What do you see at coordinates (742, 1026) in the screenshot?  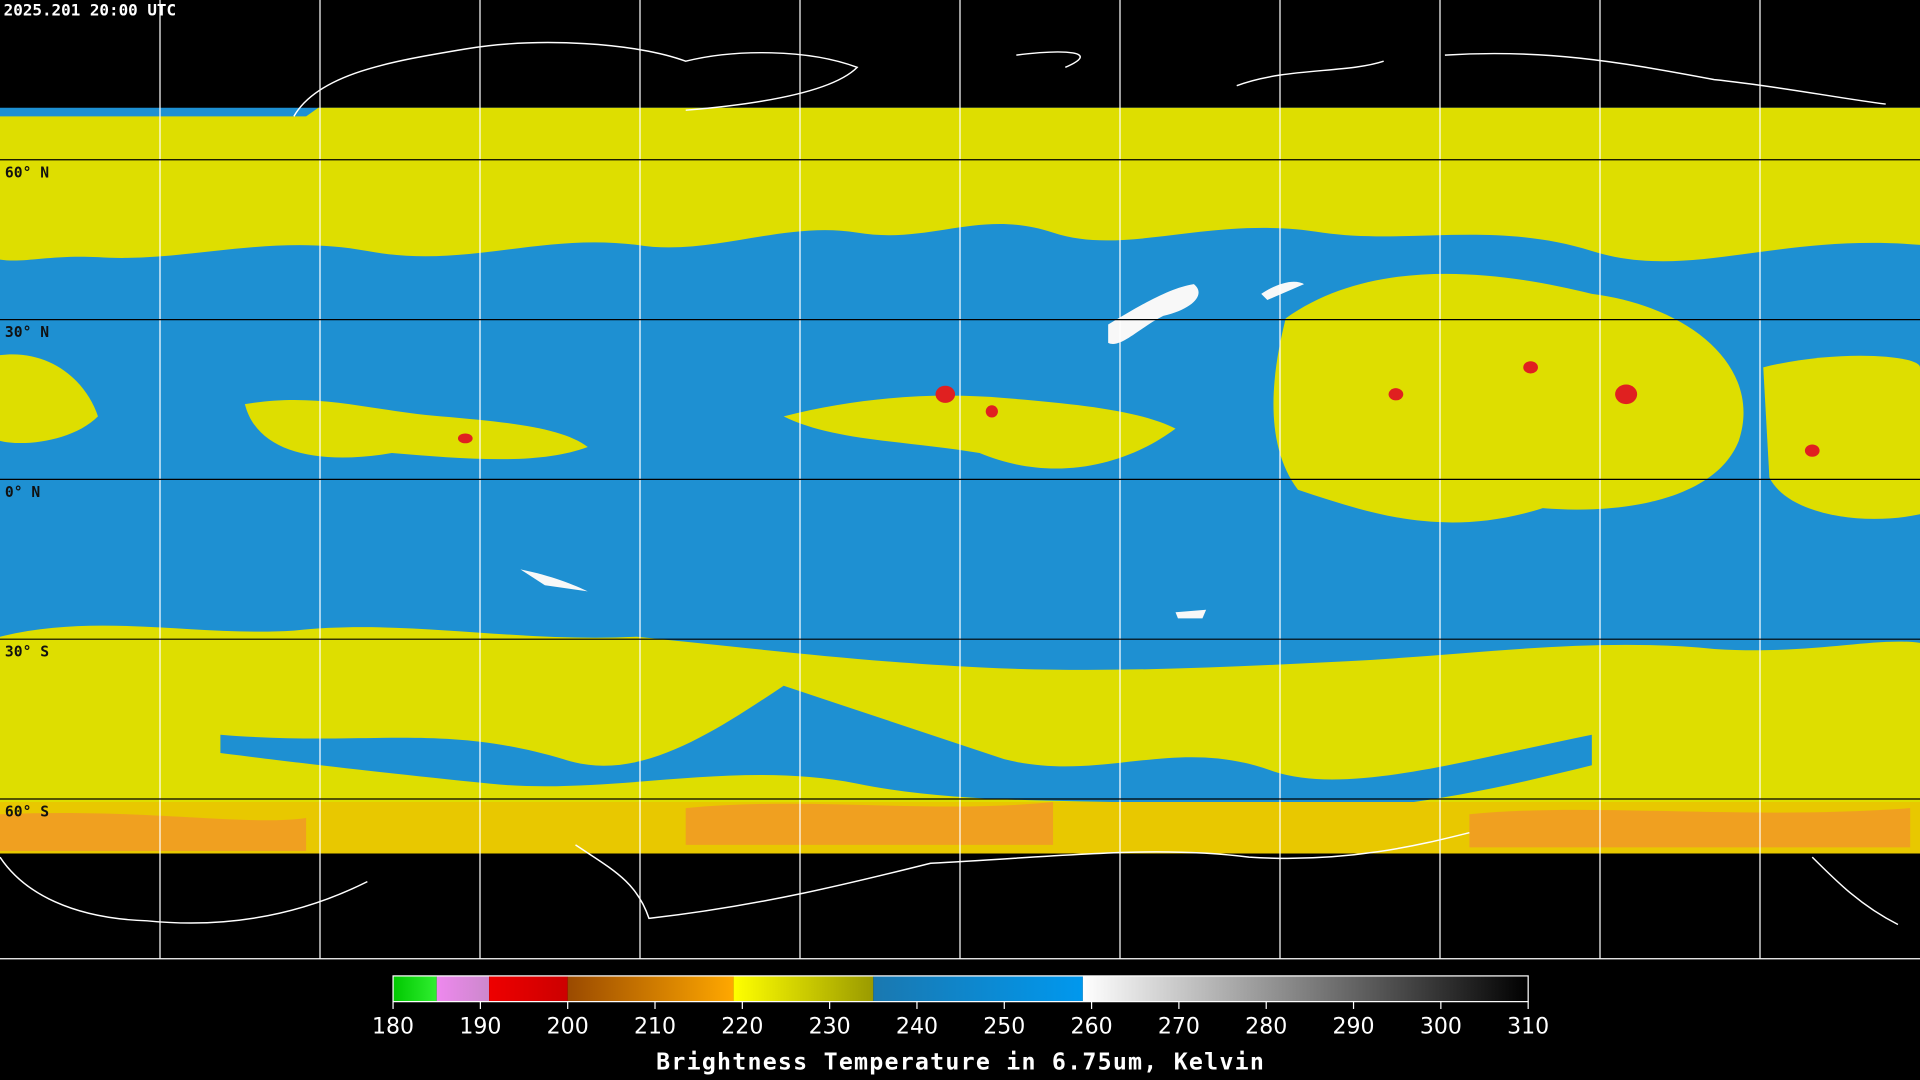 I see `colorbar-tick-label: 220` at bounding box center [742, 1026].